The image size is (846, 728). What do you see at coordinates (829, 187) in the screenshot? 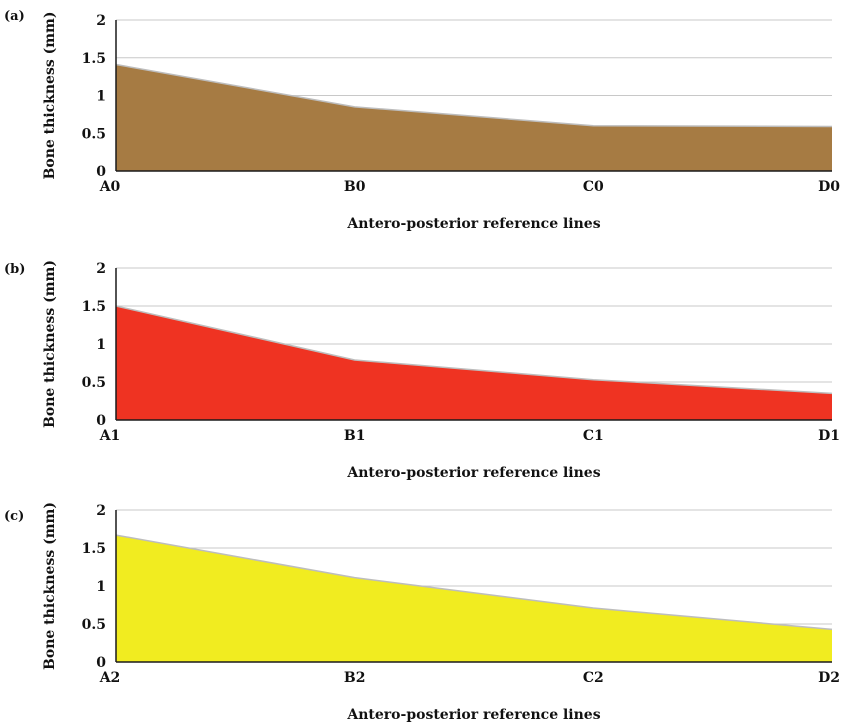
I see `x-tick-label: D0` at bounding box center [829, 187].